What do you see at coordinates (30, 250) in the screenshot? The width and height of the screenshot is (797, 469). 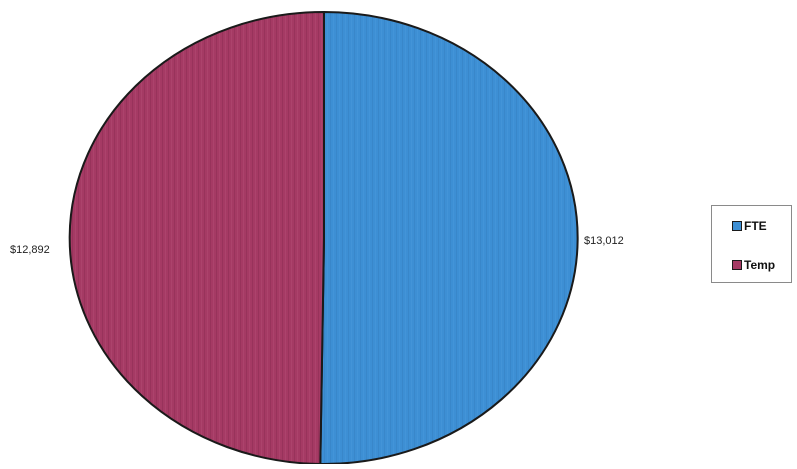 I see `data-label-temp: $12,892` at bounding box center [30, 250].